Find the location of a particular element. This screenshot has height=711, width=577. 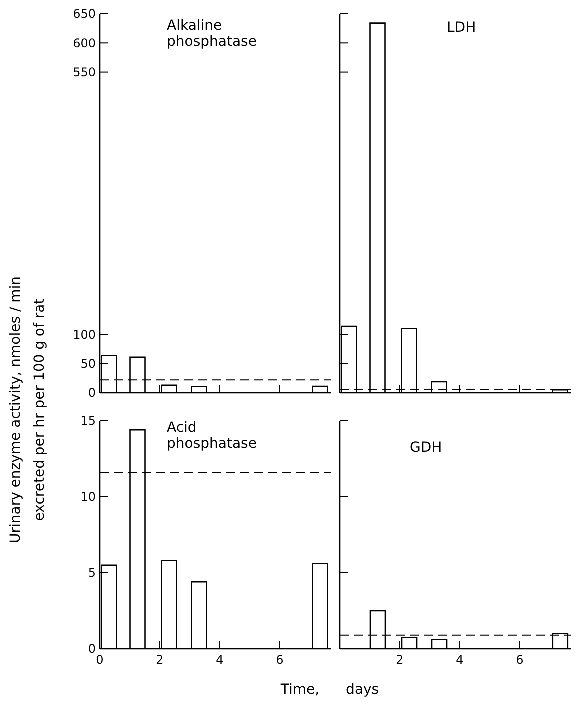

y-axis-title: Urinary enzyme activity, nmoles / min excreted per hr per 100 g of rat is located at coordinates (28, 410).